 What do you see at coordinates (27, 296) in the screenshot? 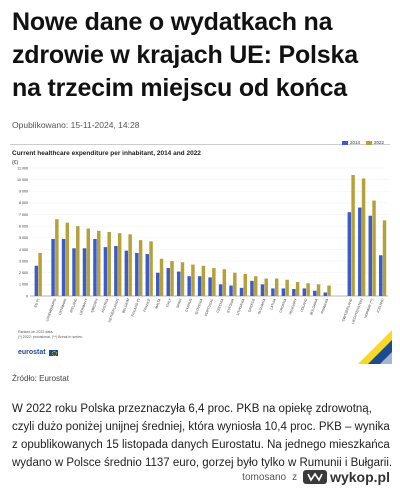
I see `y-tick-label: 0` at bounding box center [27, 296].